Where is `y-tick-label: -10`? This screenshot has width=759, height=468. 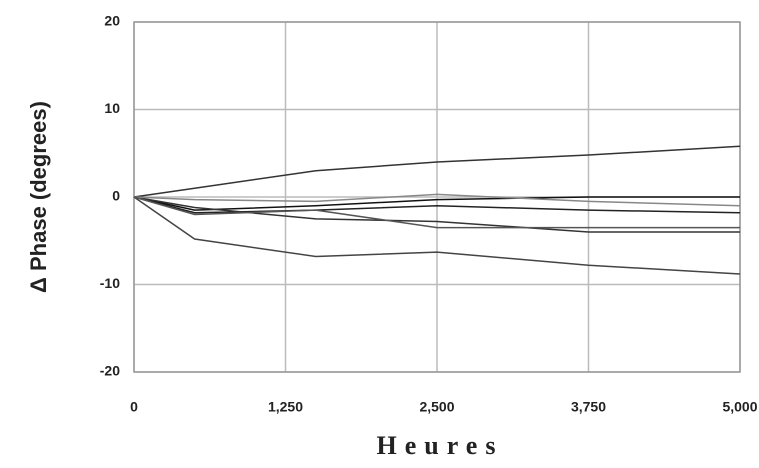 y-tick-label: -10 is located at coordinates (110, 283).